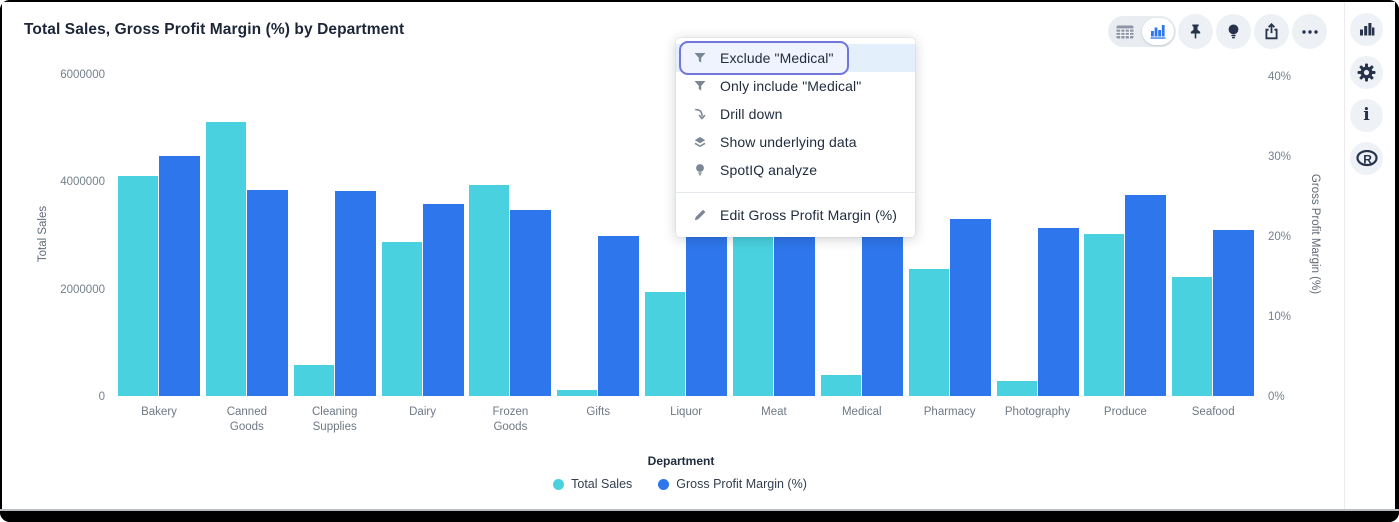 The image size is (1399, 522). What do you see at coordinates (82, 289) in the screenshot?
I see `left-axis-tick: 2000000` at bounding box center [82, 289].